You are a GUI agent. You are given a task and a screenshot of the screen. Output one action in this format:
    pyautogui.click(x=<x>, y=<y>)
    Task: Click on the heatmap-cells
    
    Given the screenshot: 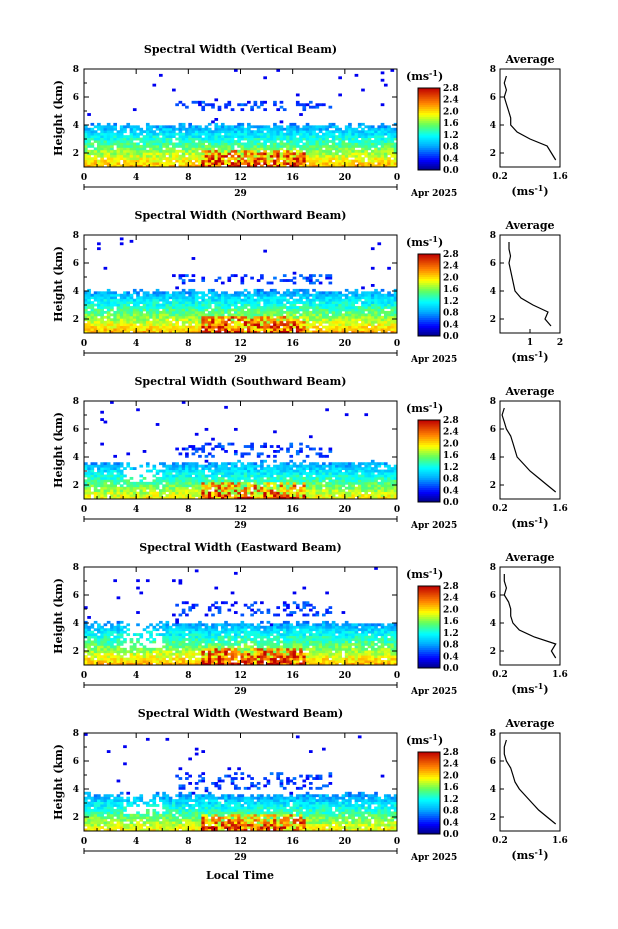 What is the action you would take?
    pyautogui.click(x=241, y=616)
    